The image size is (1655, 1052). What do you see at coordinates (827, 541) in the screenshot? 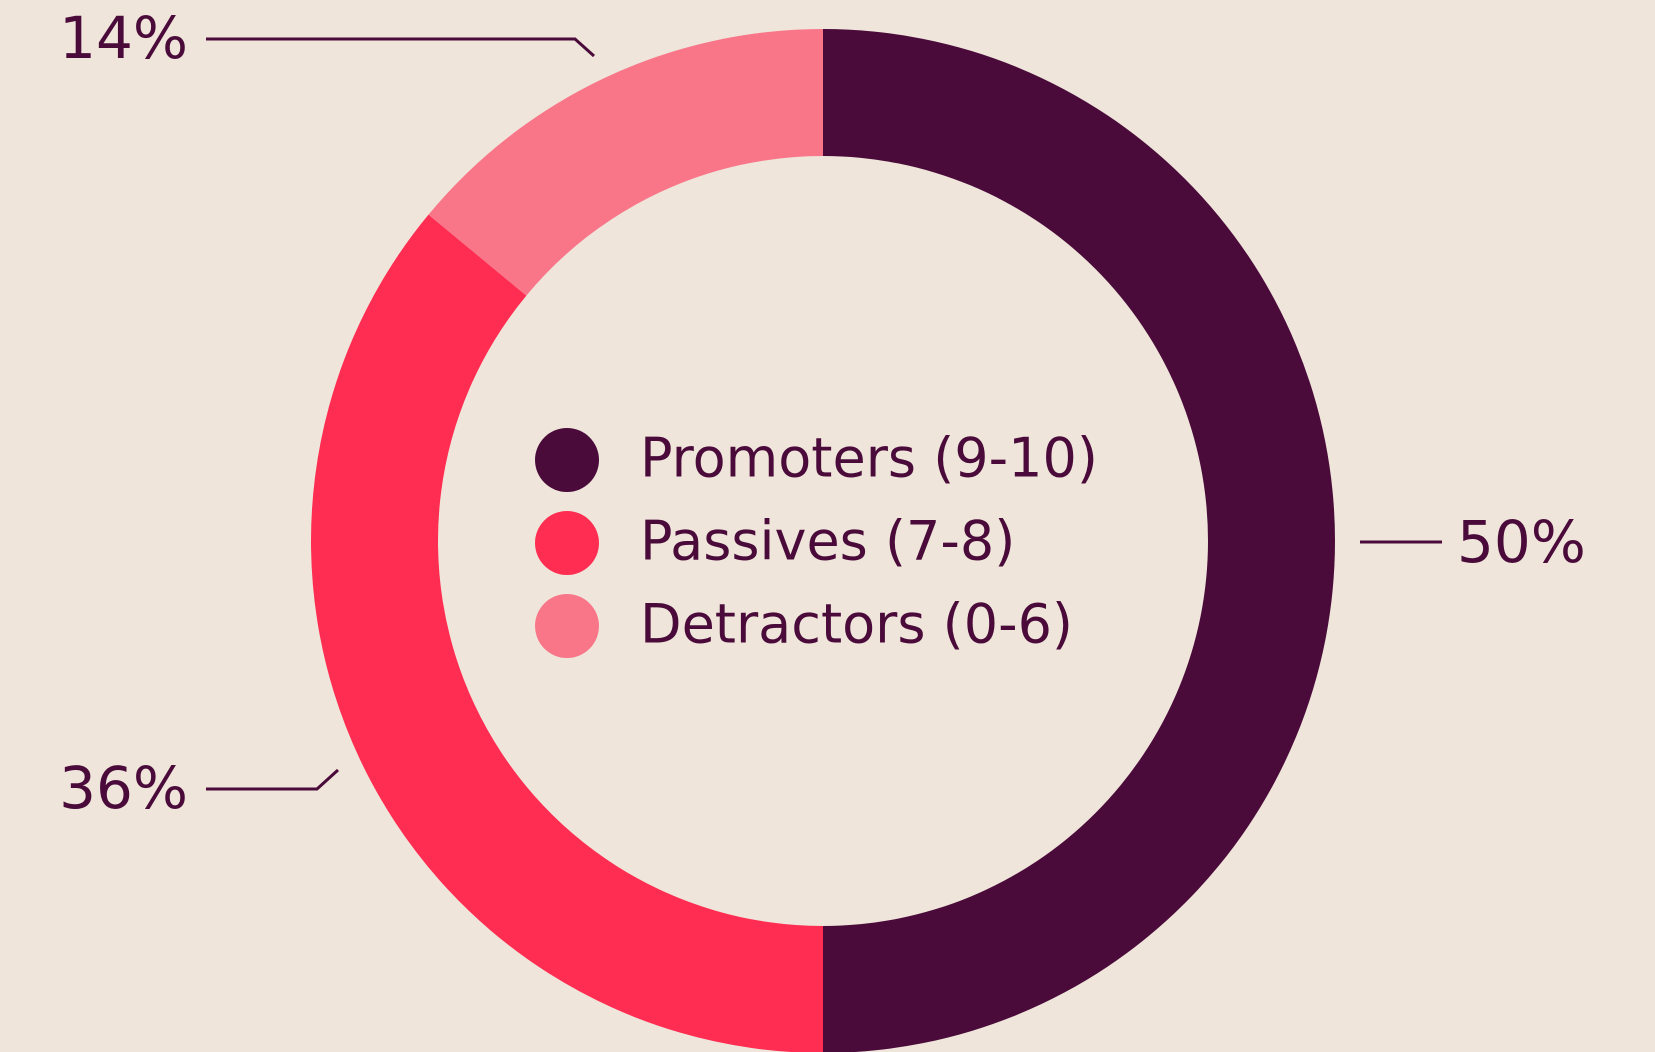
I see `legend-label: Passives (7-8)` at bounding box center [827, 541].